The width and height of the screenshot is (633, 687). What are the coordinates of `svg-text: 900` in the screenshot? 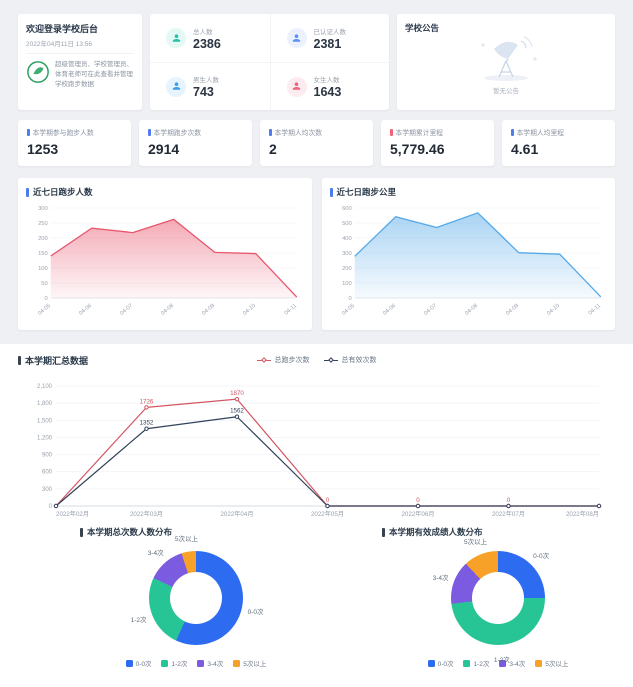 It's located at (47, 456).